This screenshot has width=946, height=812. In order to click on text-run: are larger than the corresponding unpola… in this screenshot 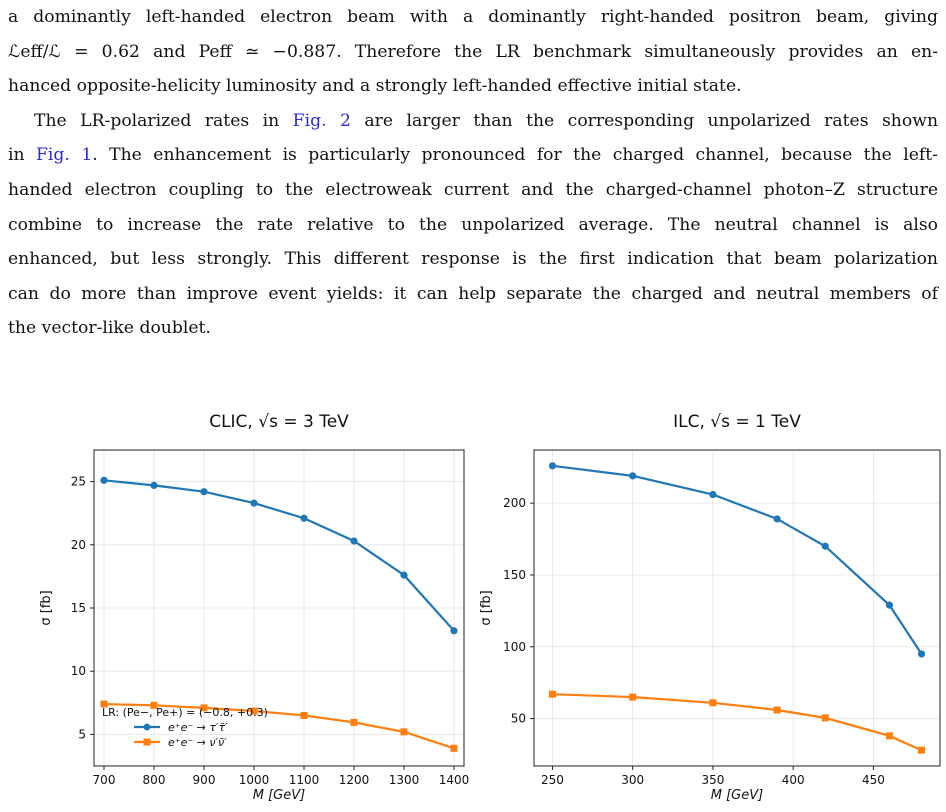, I will do `click(644, 120)`.